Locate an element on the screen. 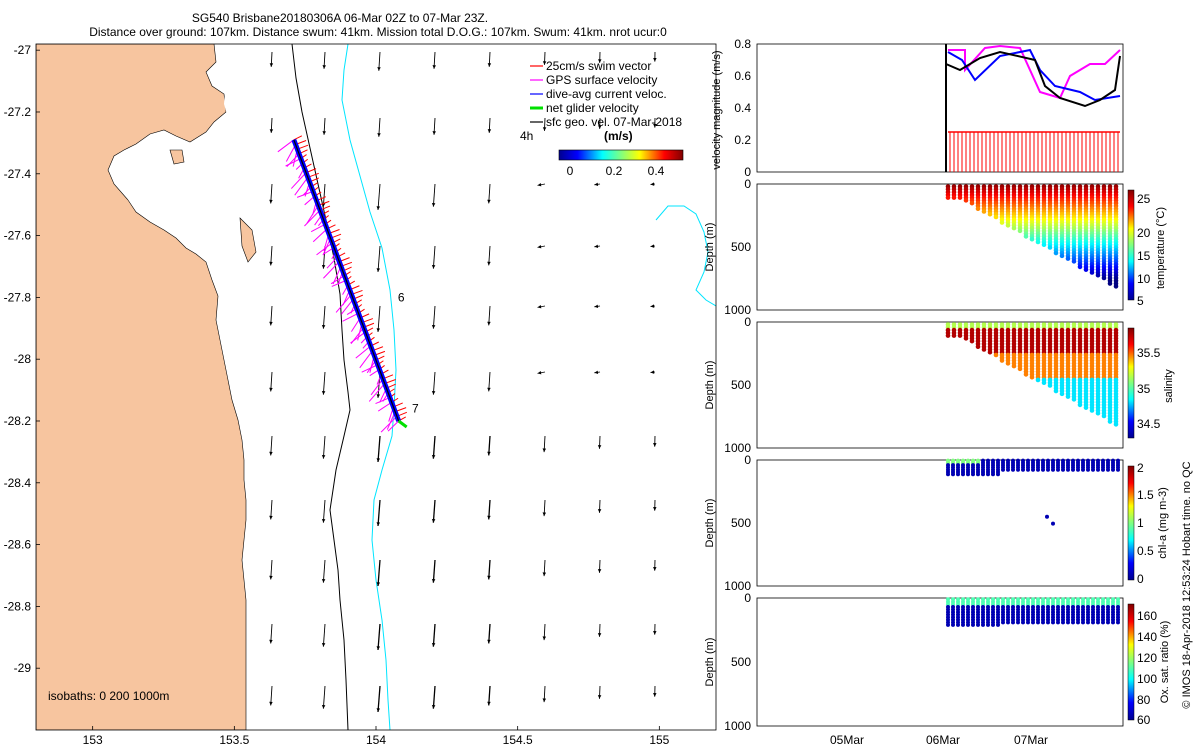 This screenshot has width=1200, height=750. legend-net: net glider velocity is located at coordinates (584, 108).